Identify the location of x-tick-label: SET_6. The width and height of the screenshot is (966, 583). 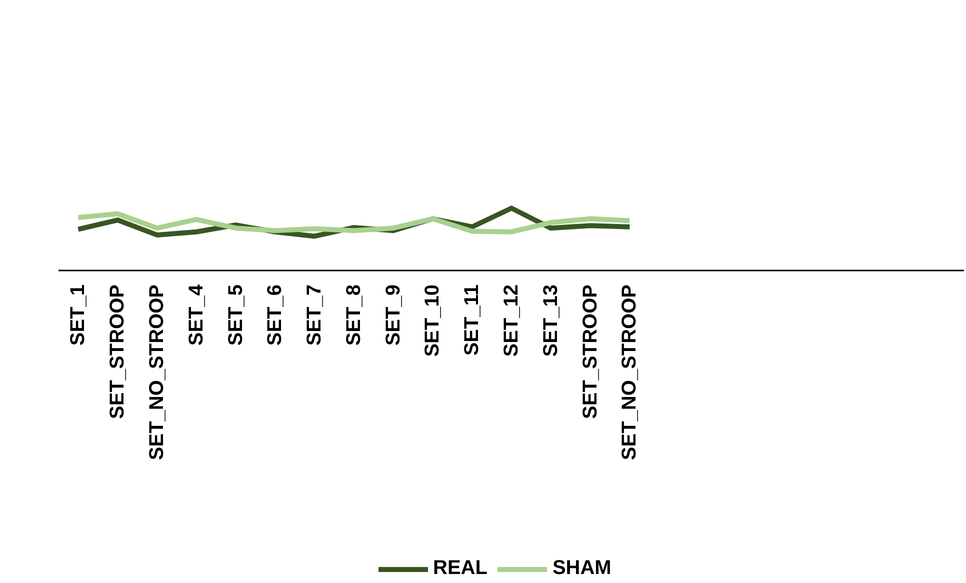
(275, 315).